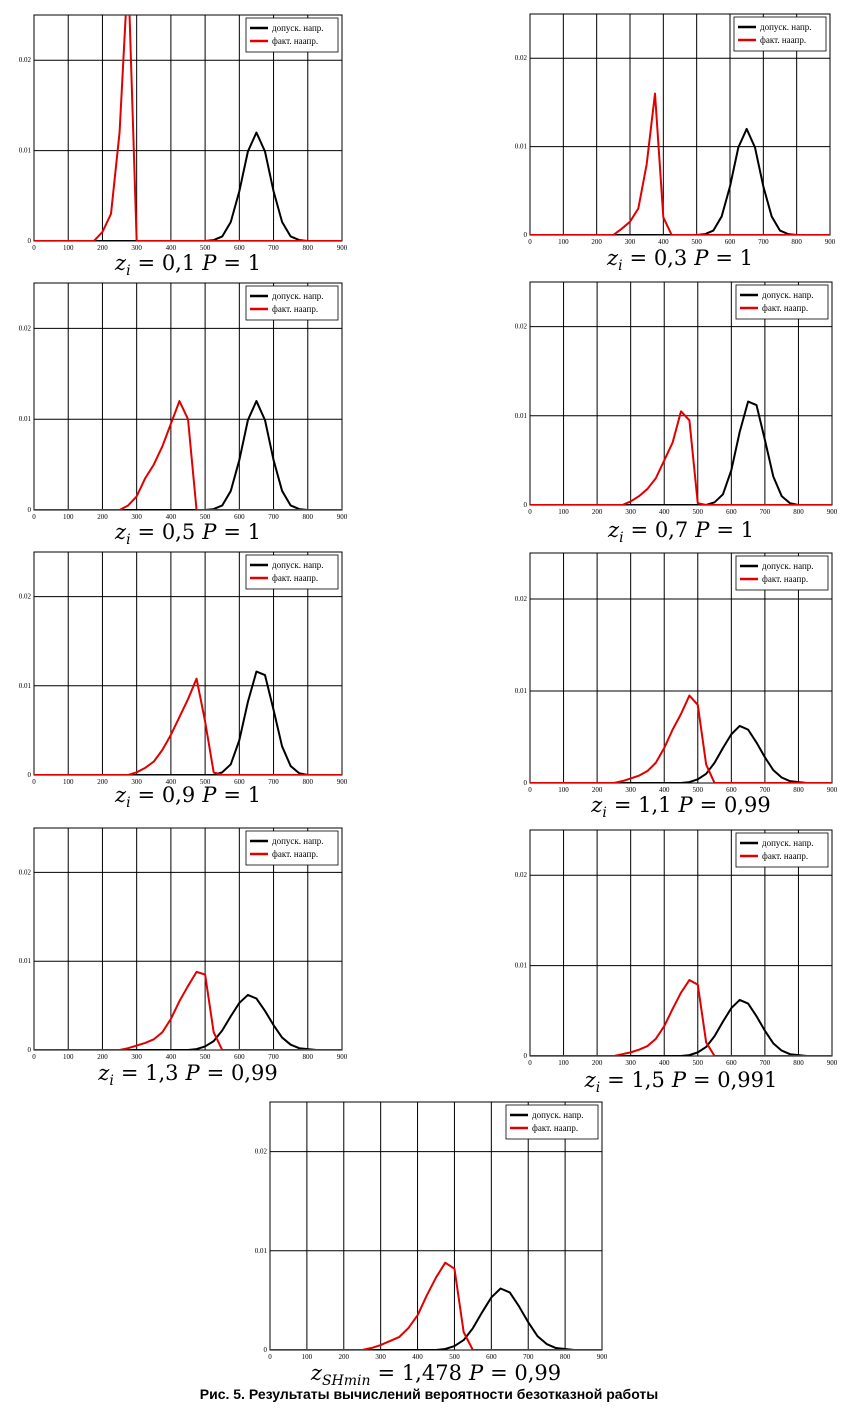 The image size is (858, 1408). I want to click on caption-z-value: = 0,9, so click(167, 795).